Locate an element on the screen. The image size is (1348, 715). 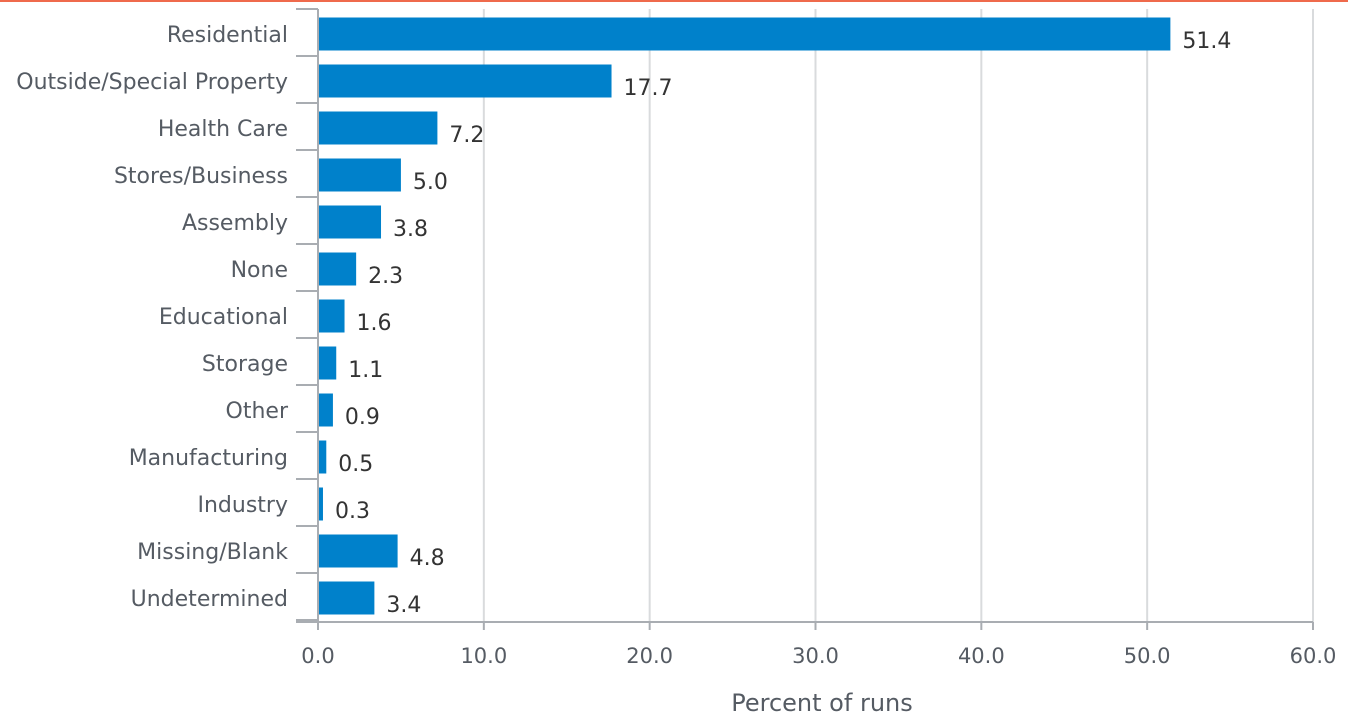
value-label: 1.1 is located at coordinates (365, 370).